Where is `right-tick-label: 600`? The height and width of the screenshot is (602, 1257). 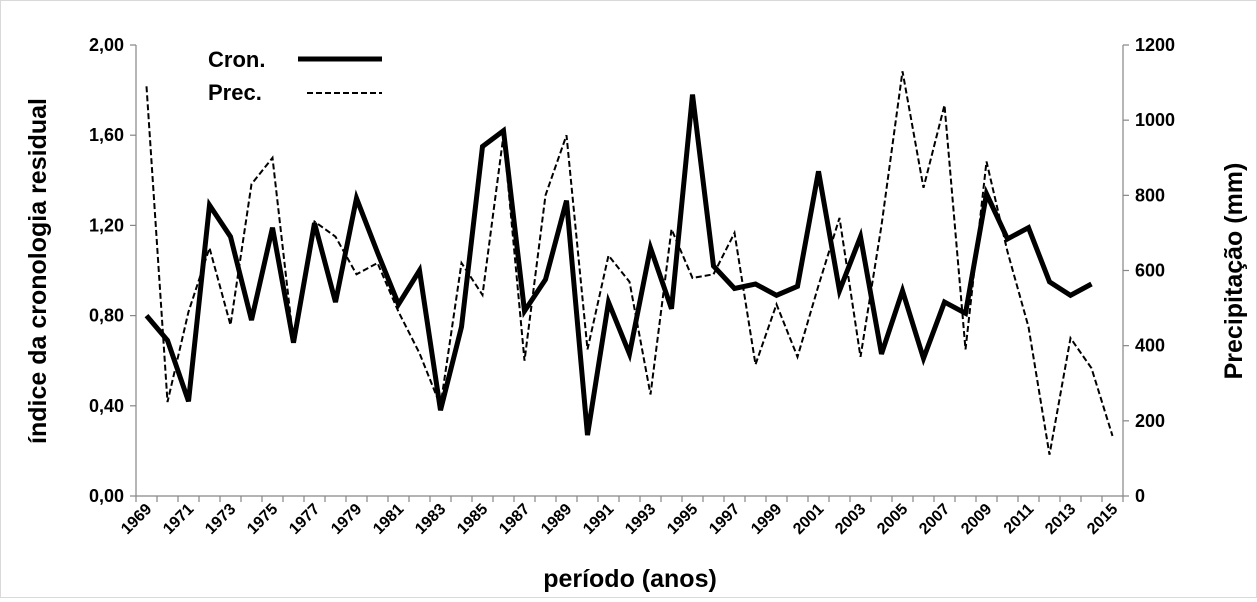 right-tick-label: 600 is located at coordinates (1150, 271).